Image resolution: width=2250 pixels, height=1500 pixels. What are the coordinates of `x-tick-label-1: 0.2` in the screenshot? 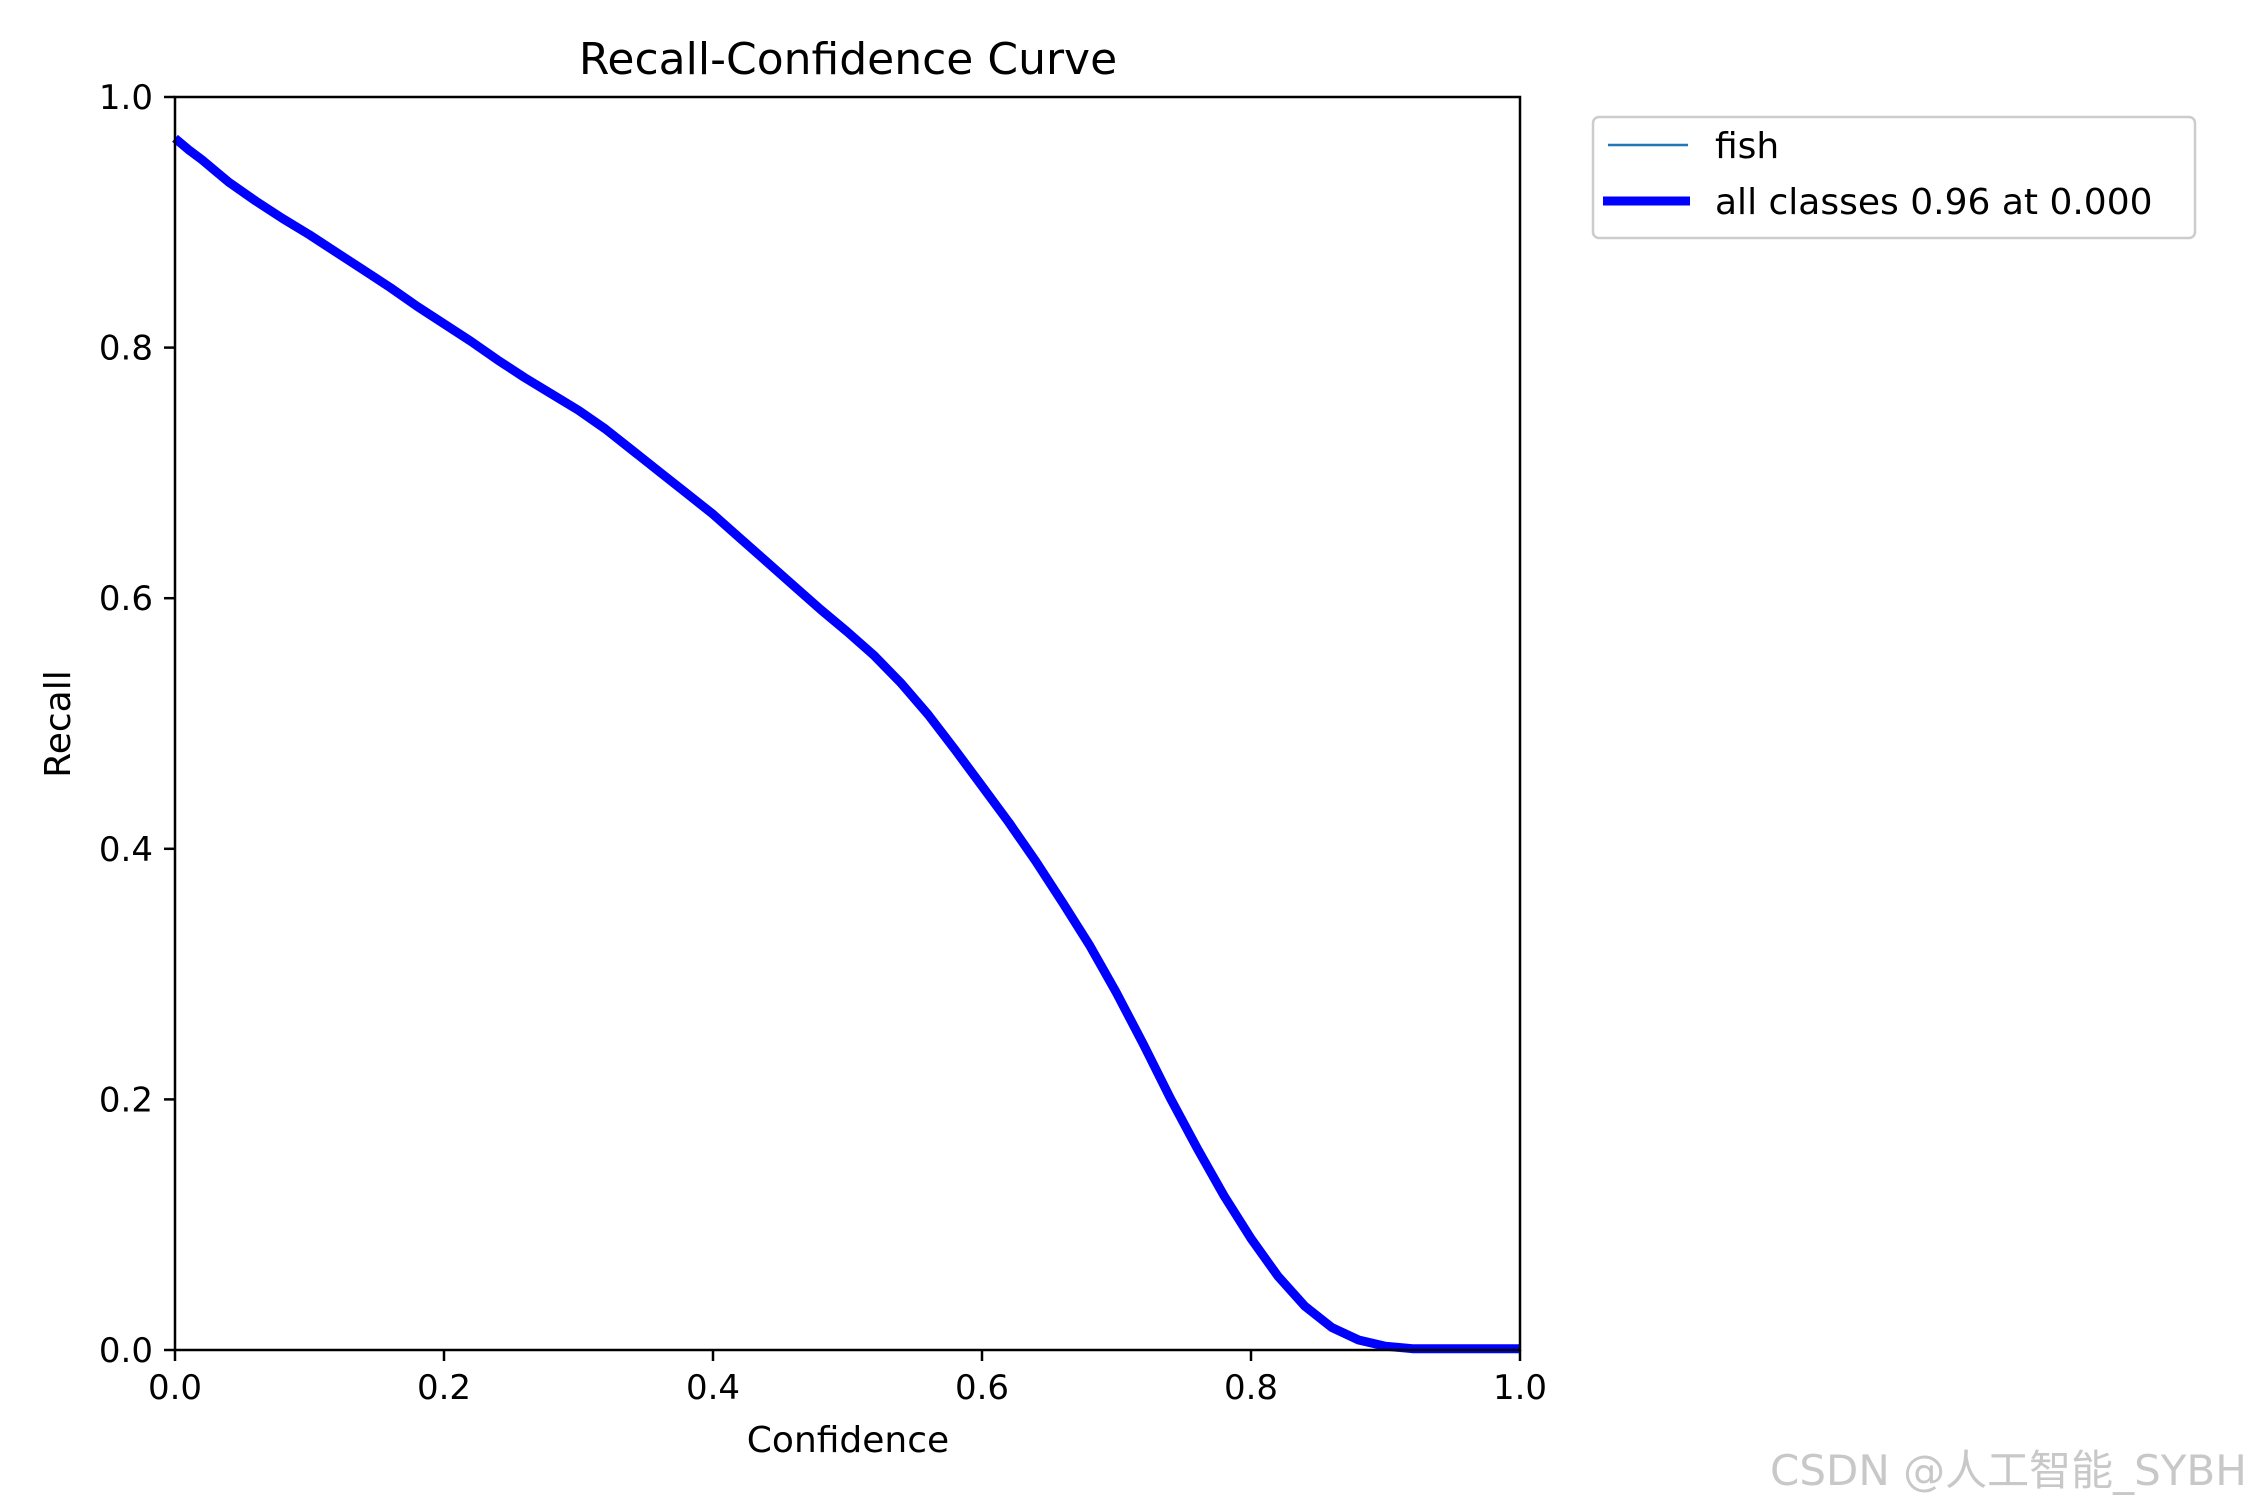 It's located at (444, 1388).